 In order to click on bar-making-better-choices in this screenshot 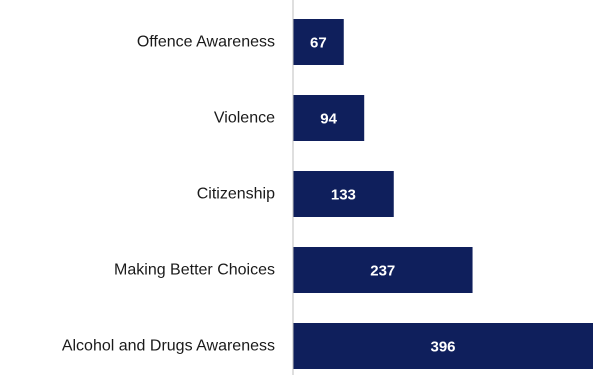, I will do `click(383, 270)`.